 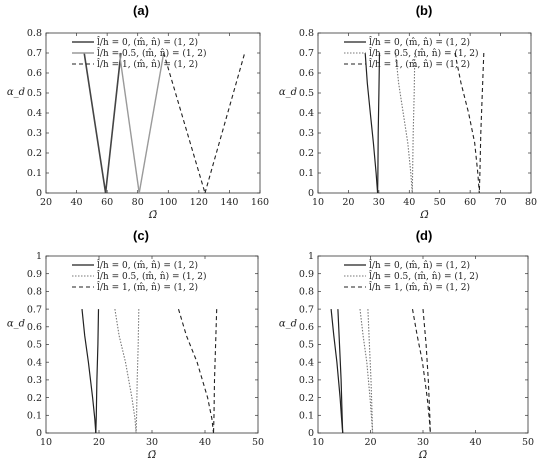 I want to click on x-tick-label: 80, so click(x=138, y=202).